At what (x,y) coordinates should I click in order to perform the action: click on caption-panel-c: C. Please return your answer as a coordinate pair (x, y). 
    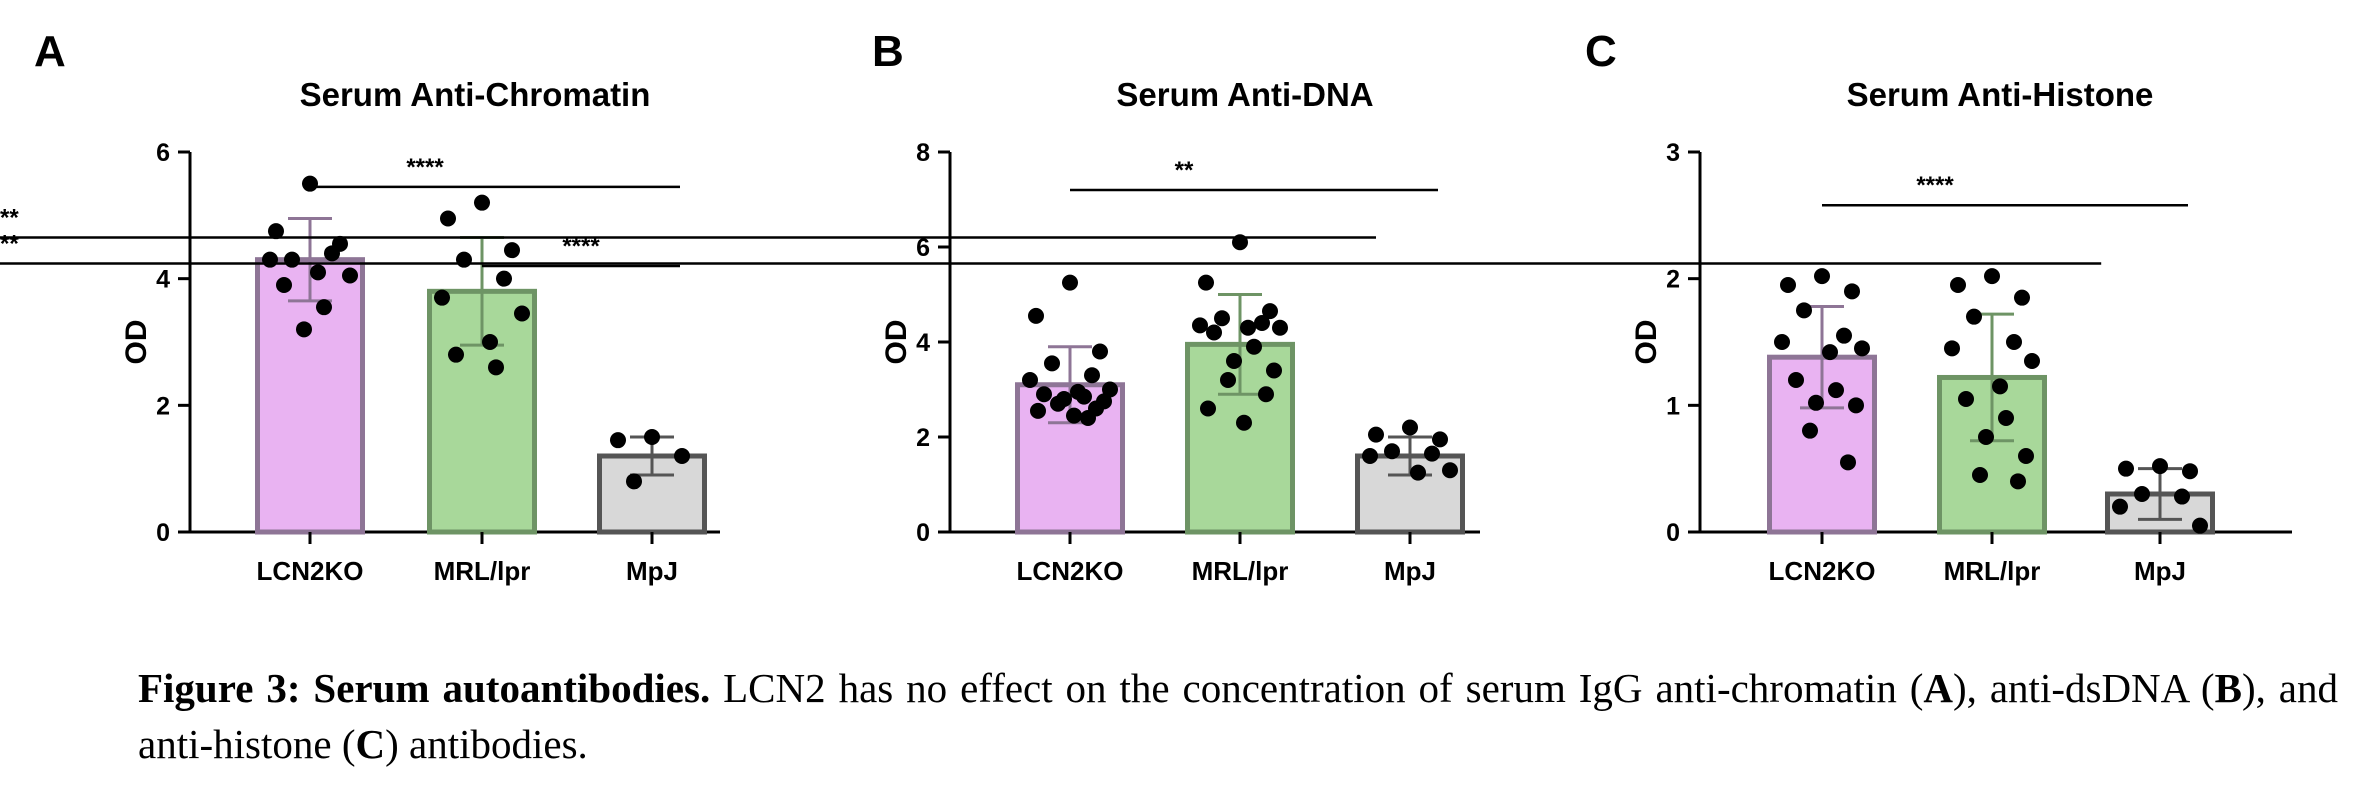
    Looking at the image, I should click on (370, 744).